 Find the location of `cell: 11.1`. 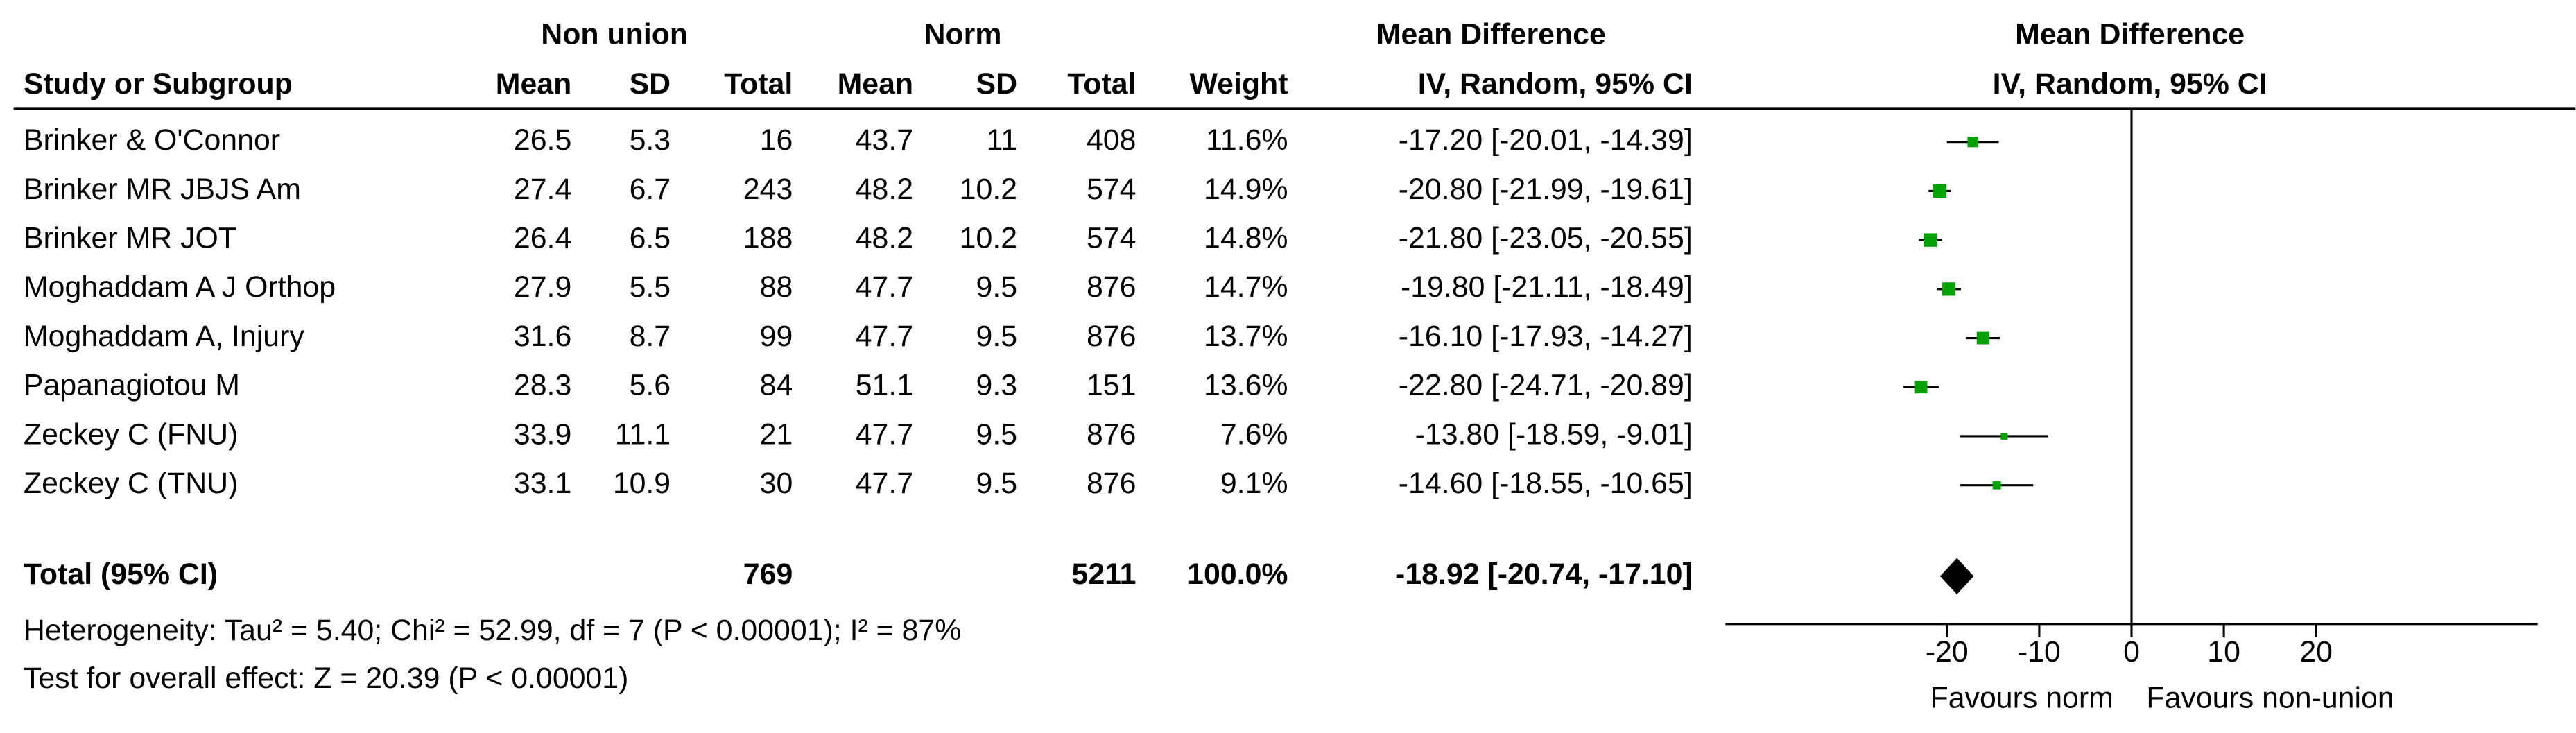

cell: 11.1 is located at coordinates (643, 434).